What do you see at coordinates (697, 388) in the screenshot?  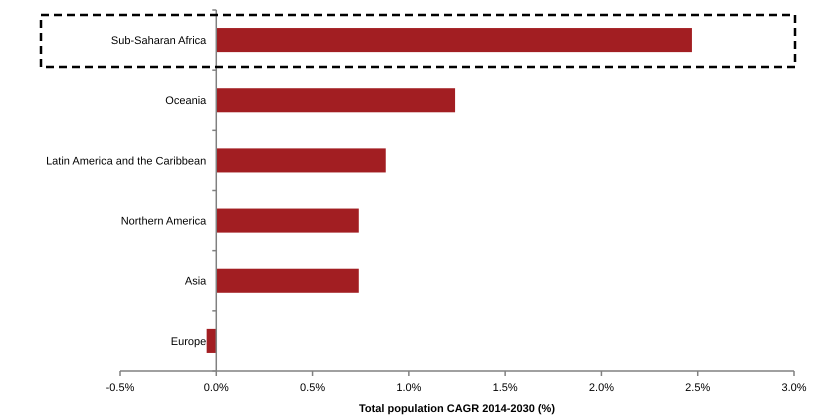 I see `x-tick-label: 2.5%` at bounding box center [697, 388].